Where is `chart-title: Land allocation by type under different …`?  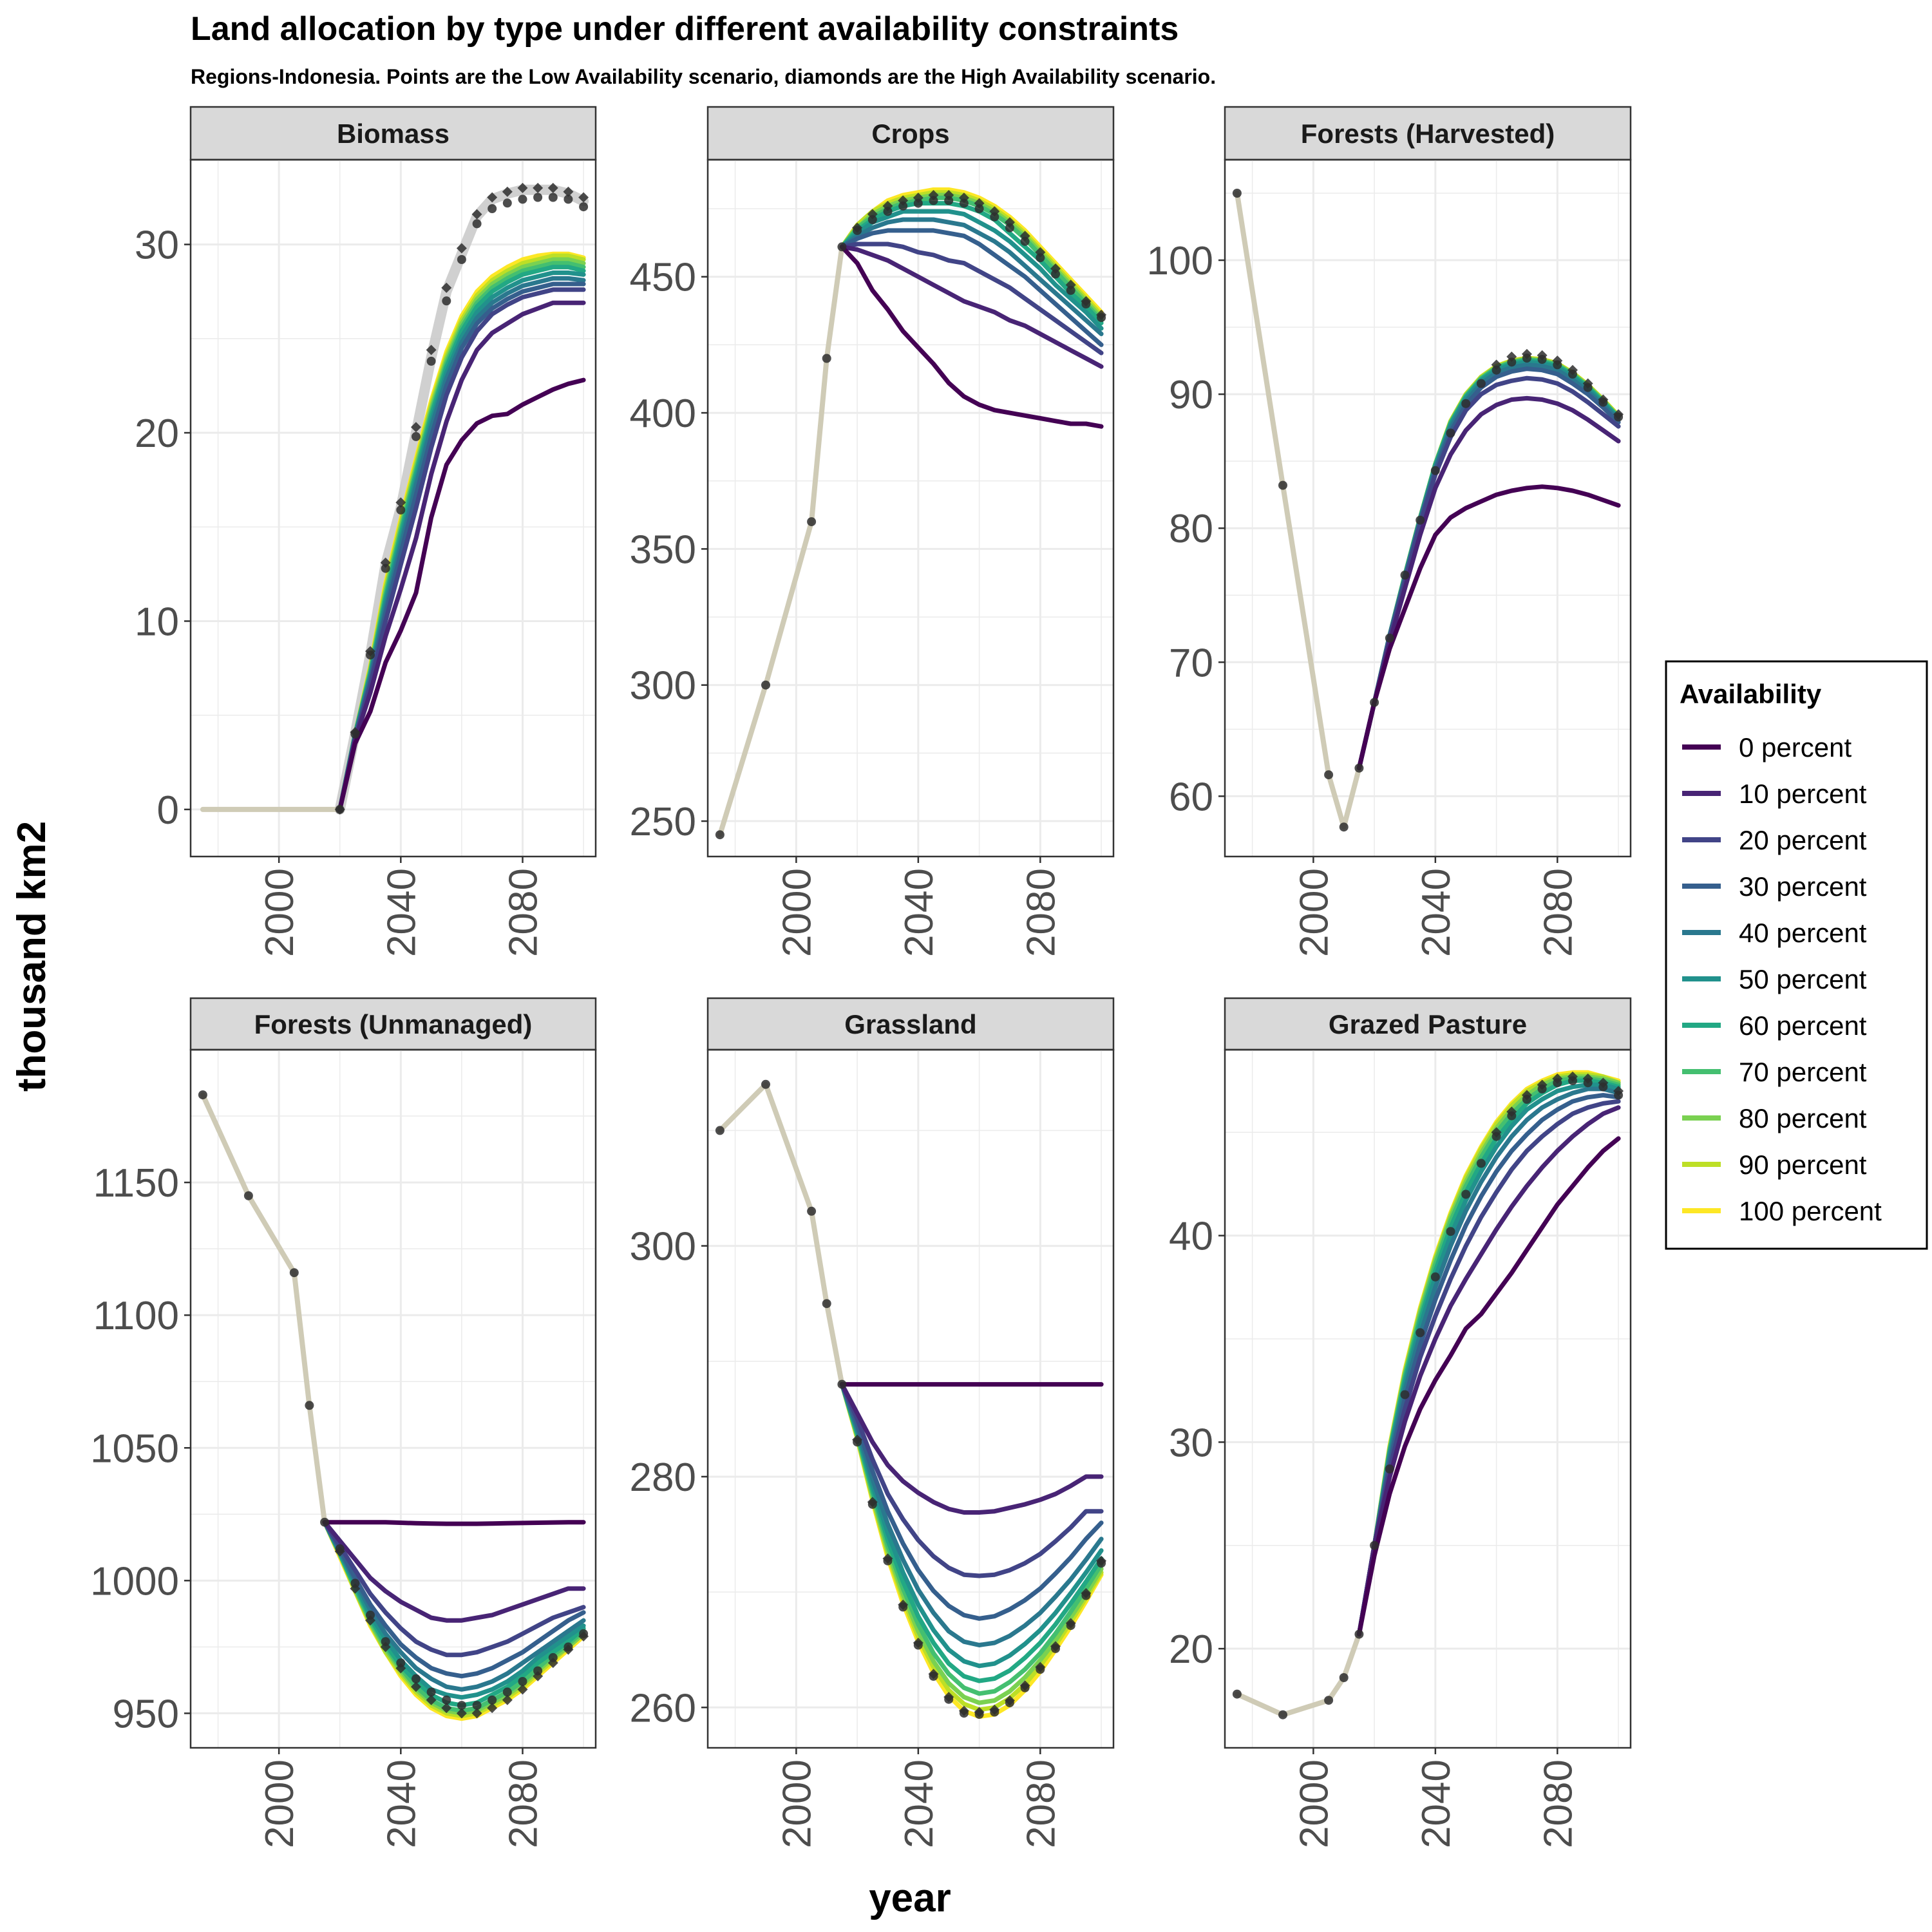
chart-title: Land allocation by type under different … is located at coordinates (685, 29).